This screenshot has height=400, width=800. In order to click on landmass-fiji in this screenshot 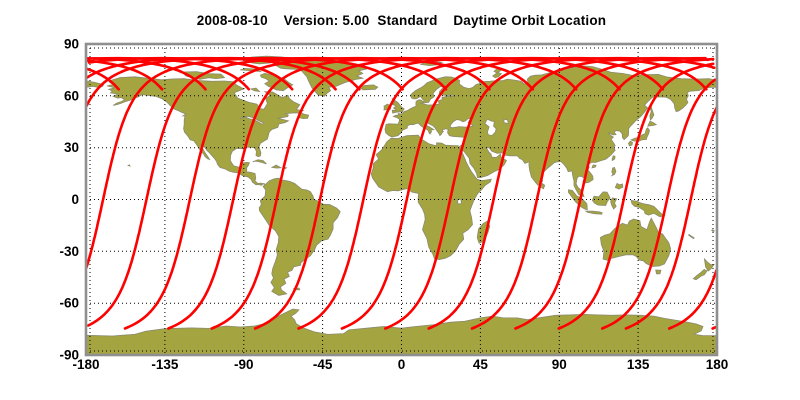, I will do `click(713, 231)`.